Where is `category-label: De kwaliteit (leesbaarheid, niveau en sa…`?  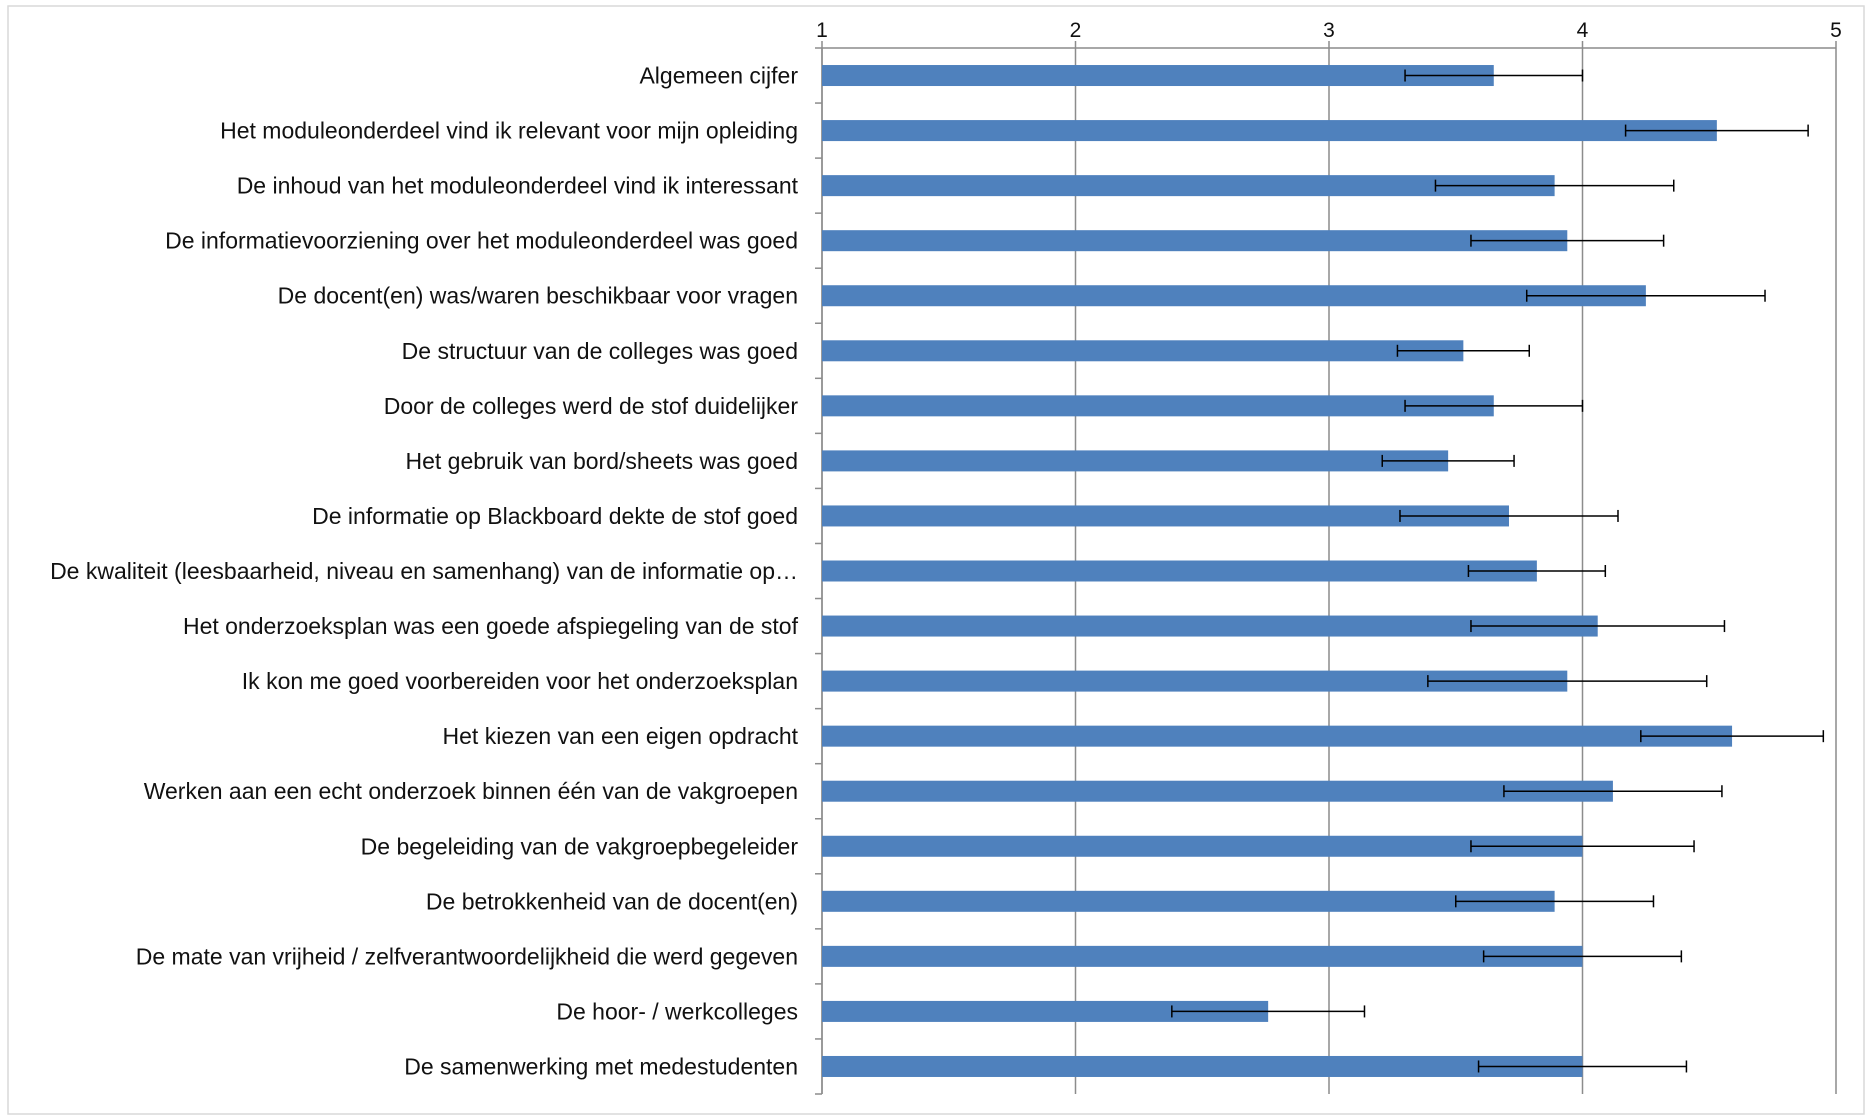 category-label: De kwaliteit (leesbaarheid, niveau en sa… is located at coordinates (424, 571).